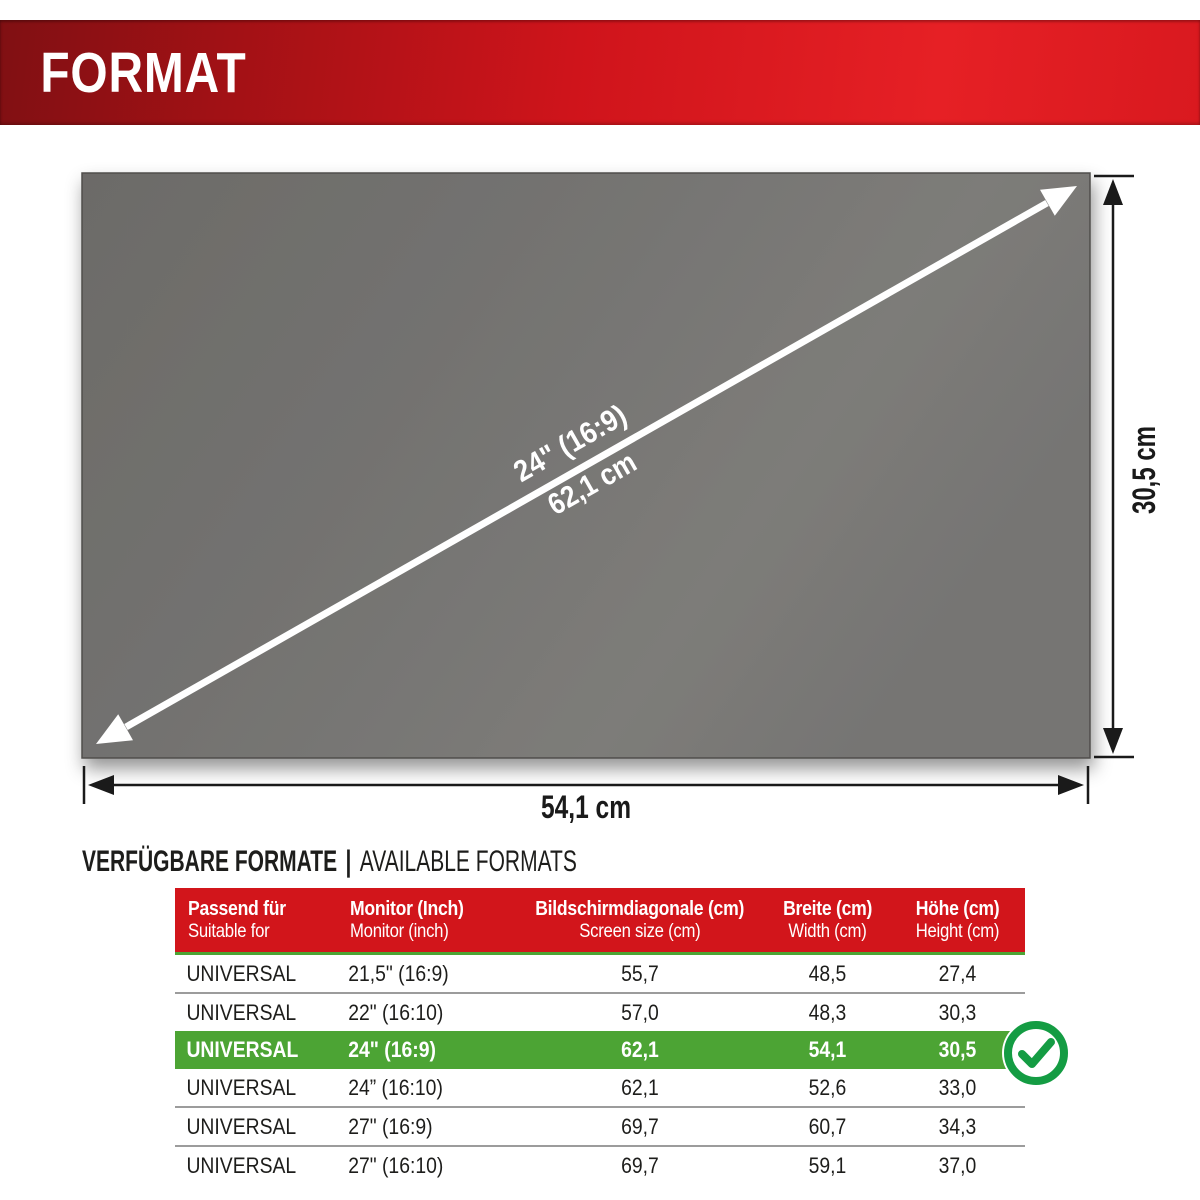  I want to click on cell-width: 60,7, so click(827, 1126).